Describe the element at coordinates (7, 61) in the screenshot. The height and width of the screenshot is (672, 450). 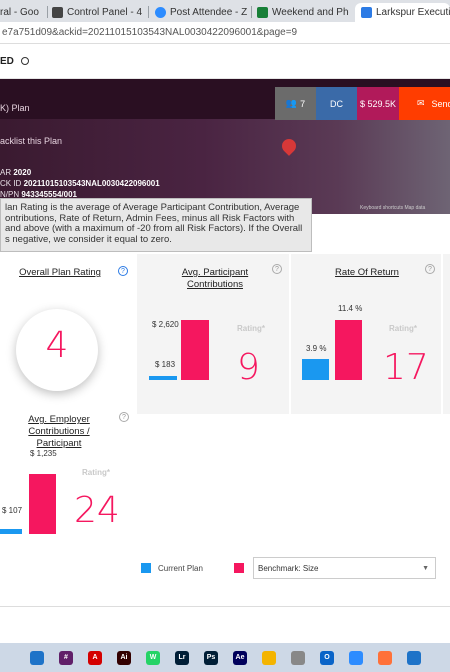
I see `status-text: ED` at that location.